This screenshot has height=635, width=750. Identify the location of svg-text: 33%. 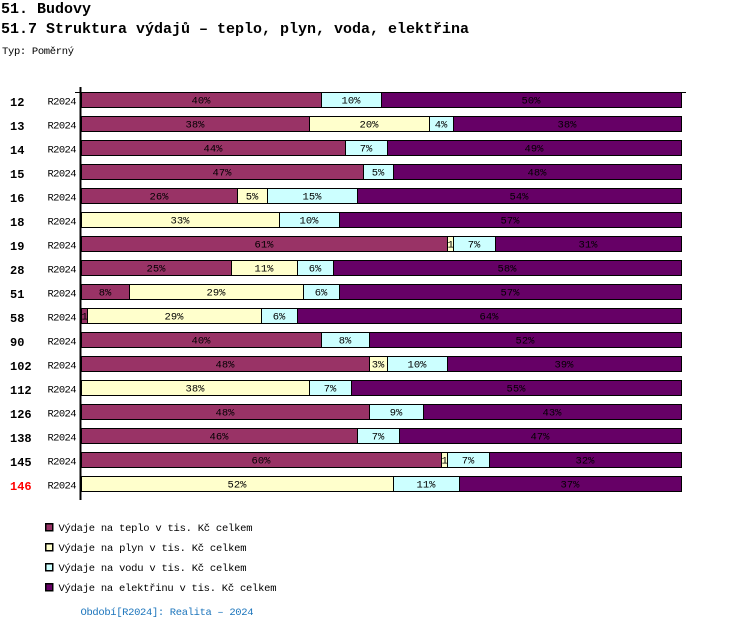
(181, 222).